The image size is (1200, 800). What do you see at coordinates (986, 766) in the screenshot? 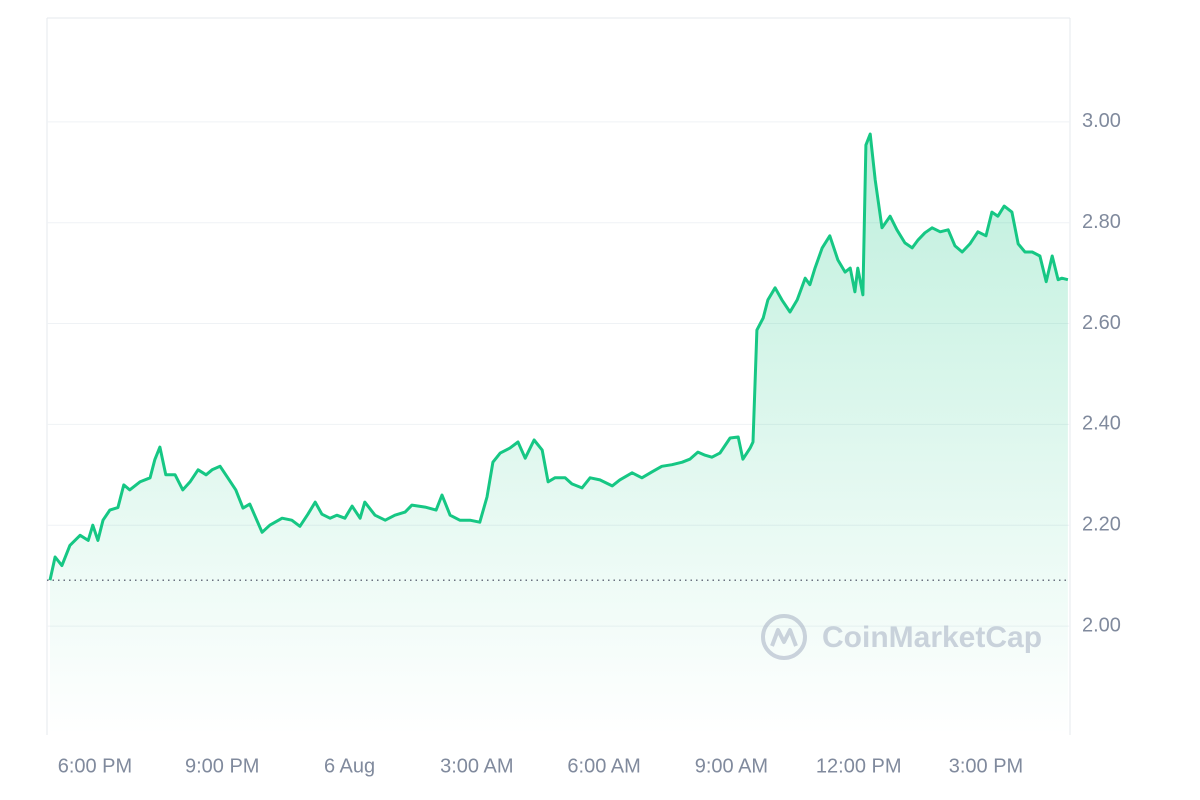
I see `x-tick-label: 3:00 PM` at bounding box center [986, 766].